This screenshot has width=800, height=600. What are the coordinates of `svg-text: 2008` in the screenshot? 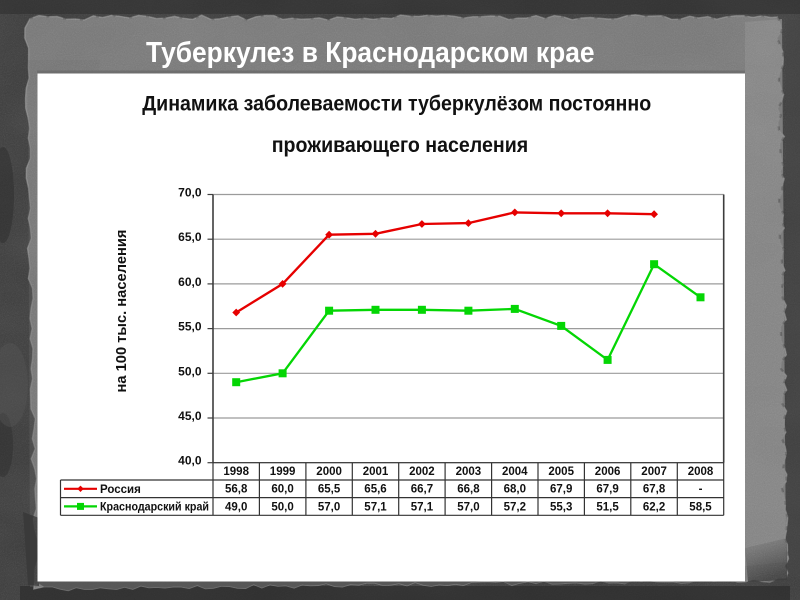 It's located at (701, 472).